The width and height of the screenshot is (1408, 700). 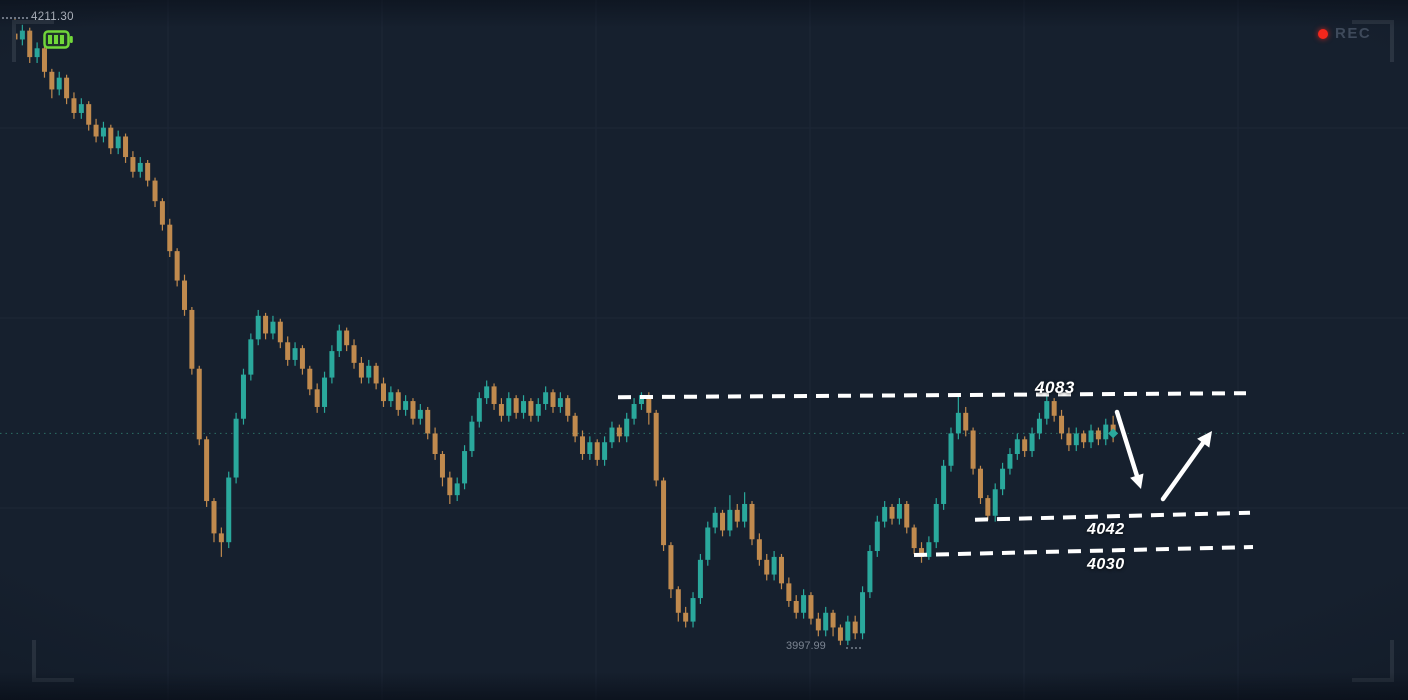 What do you see at coordinates (1055, 387) in the screenshot?
I see `resistance-level-label: 4083` at bounding box center [1055, 387].